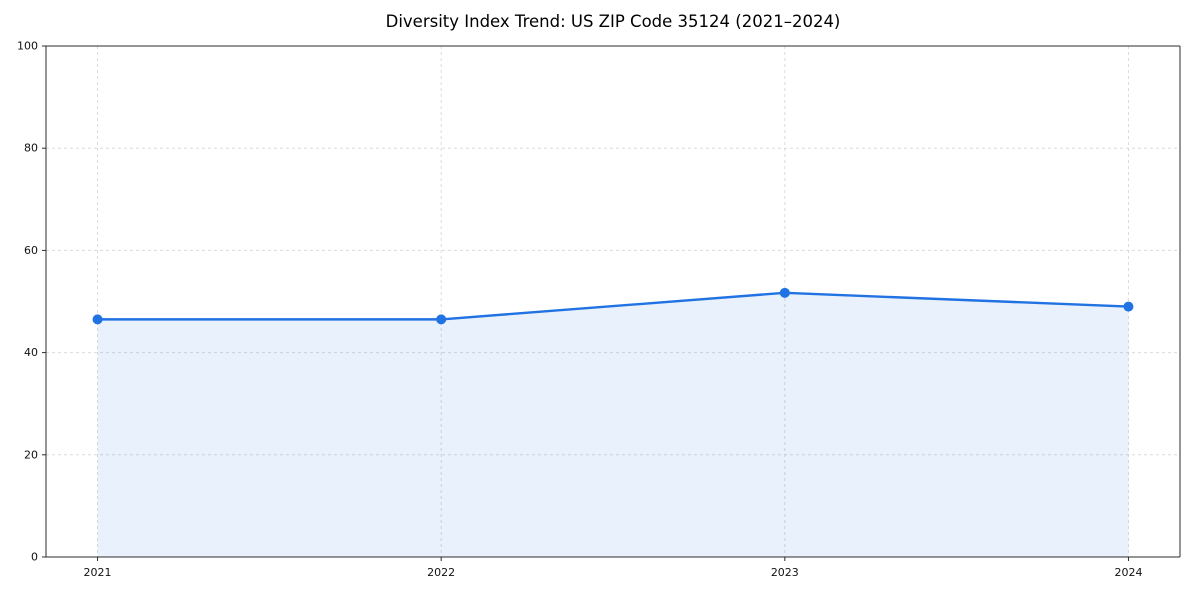  What do you see at coordinates (441, 572) in the screenshot?
I see `x-tick-label: 2022` at bounding box center [441, 572].